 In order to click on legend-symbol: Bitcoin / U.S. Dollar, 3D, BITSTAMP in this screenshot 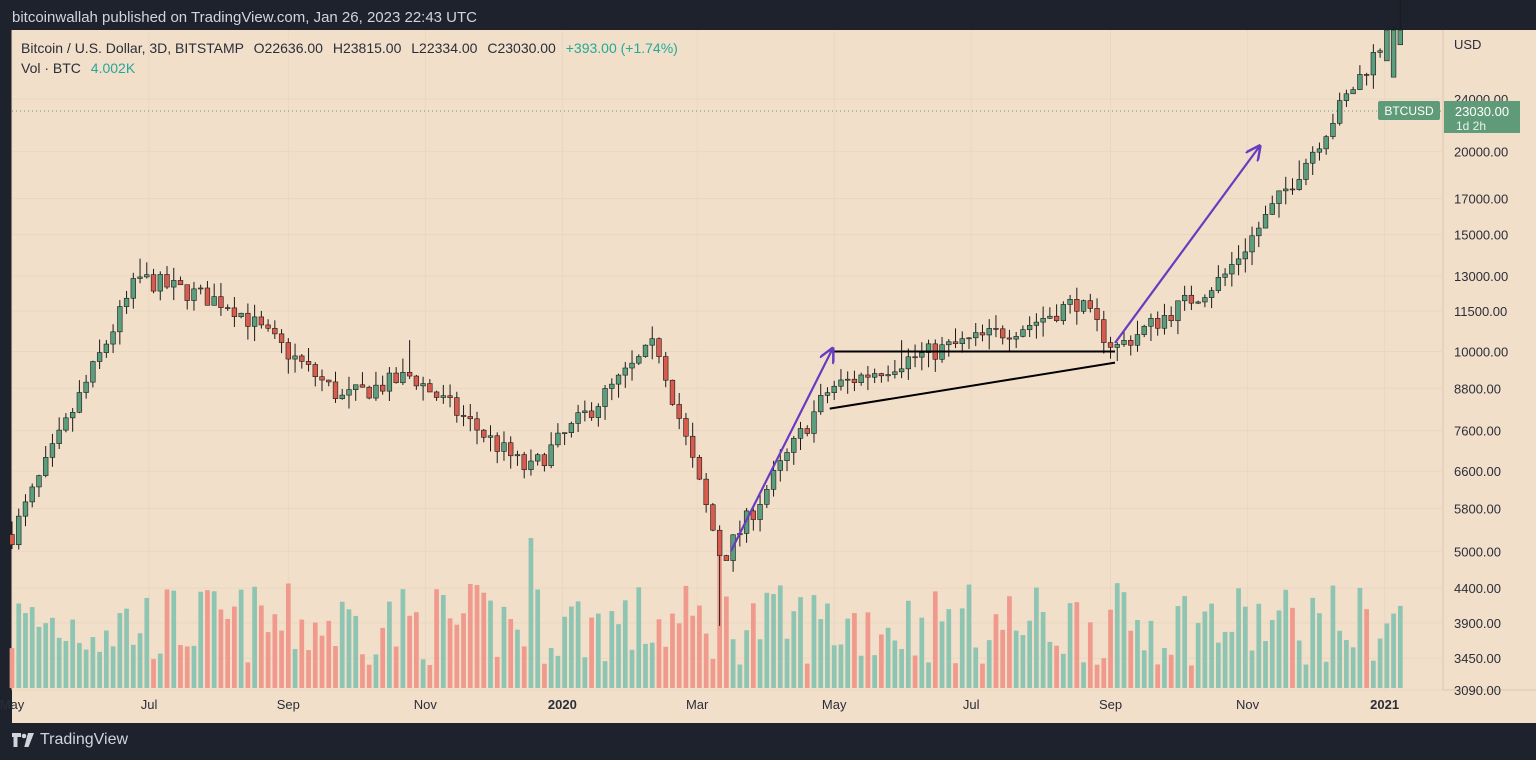, I will do `click(132, 48)`.